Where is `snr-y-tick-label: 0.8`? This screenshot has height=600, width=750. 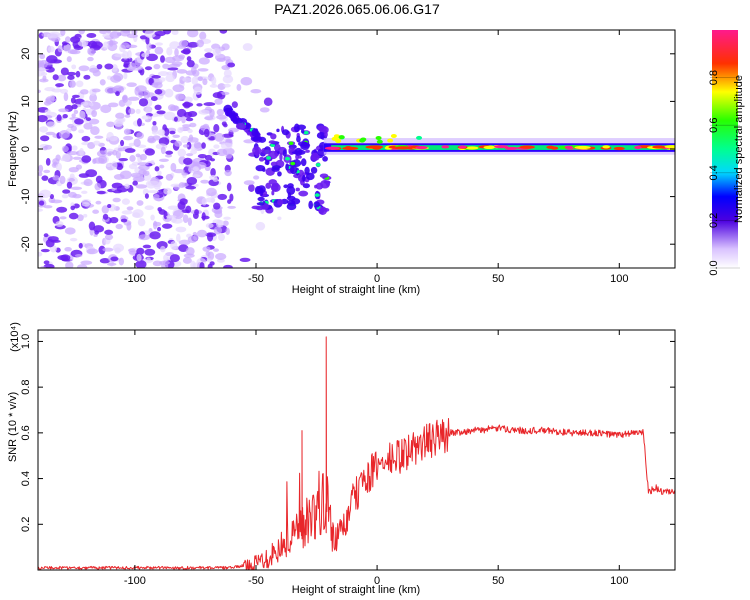
snr-y-tick-label: 0.8 is located at coordinates (26, 386).